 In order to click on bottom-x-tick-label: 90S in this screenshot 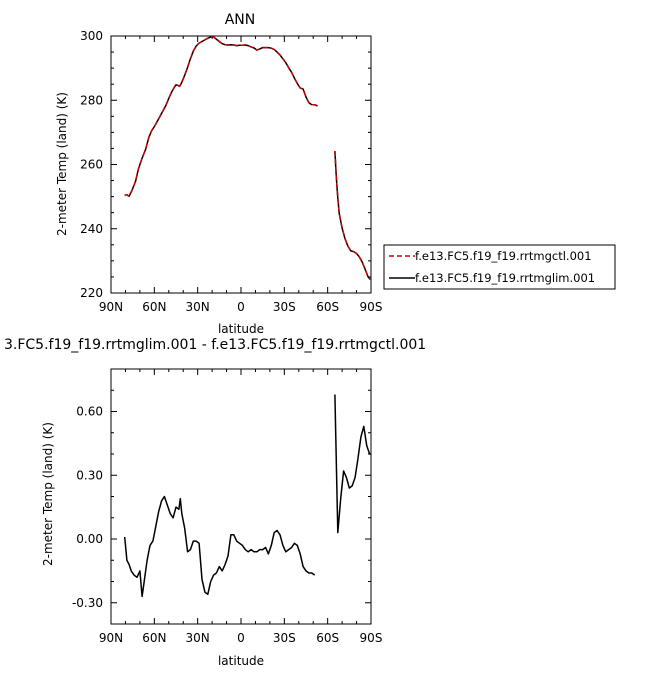, I will do `click(371, 638)`.